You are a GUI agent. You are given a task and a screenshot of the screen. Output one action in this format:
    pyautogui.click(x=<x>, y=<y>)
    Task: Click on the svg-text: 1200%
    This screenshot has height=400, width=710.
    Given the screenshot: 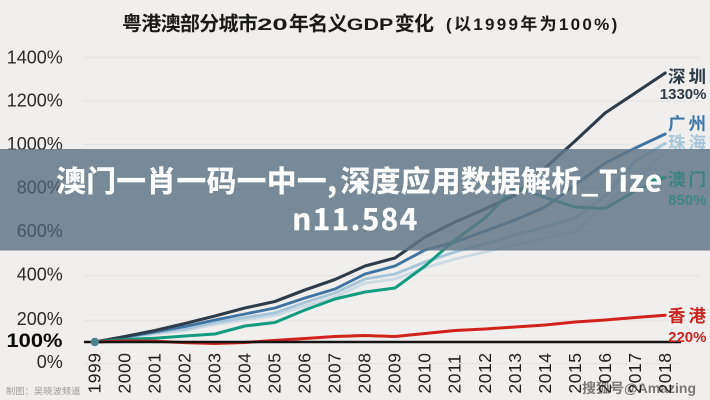 What is the action you would take?
    pyautogui.click(x=35, y=100)
    